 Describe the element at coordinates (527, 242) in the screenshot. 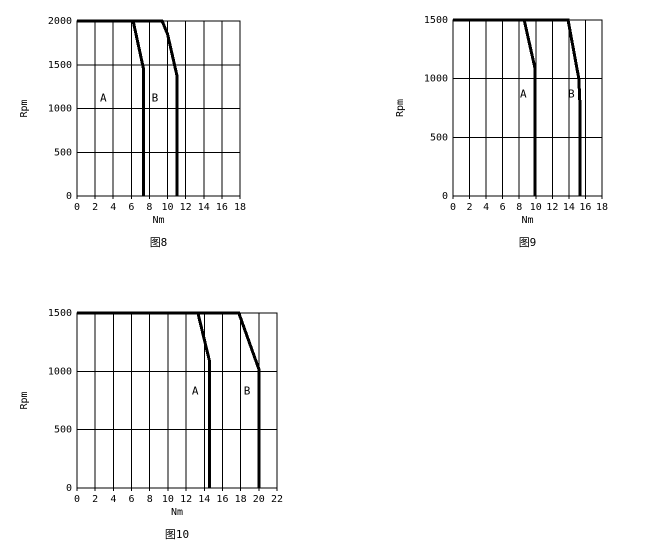

I see `figure-9-caption: 图9` at that location.